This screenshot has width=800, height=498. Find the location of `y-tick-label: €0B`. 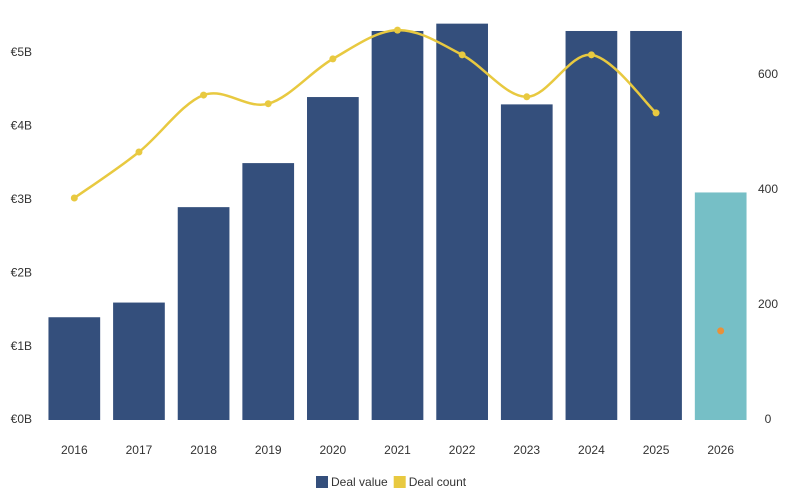

y-tick-label: €0B is located at coordinates (21, 419).